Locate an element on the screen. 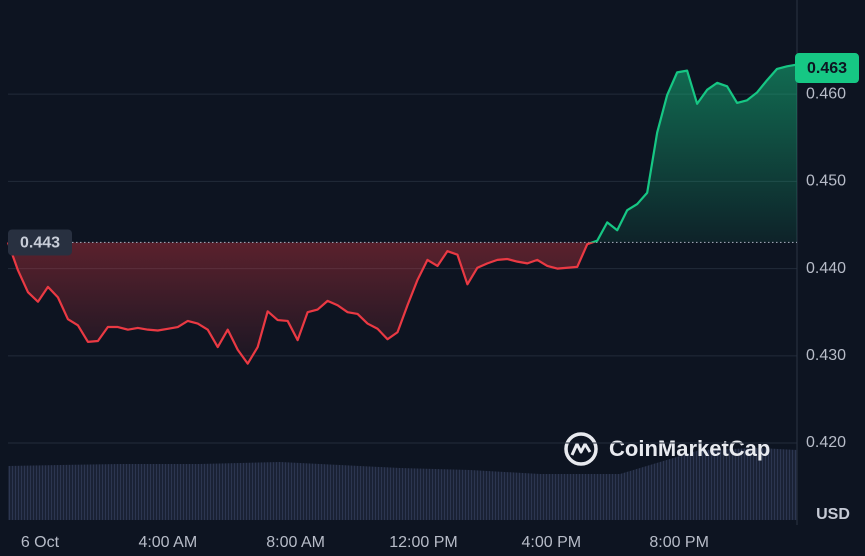 Image resolution: width=865 pixels, height=556 pixels. watermark-logo-mark is located at coordinates (581, 449).